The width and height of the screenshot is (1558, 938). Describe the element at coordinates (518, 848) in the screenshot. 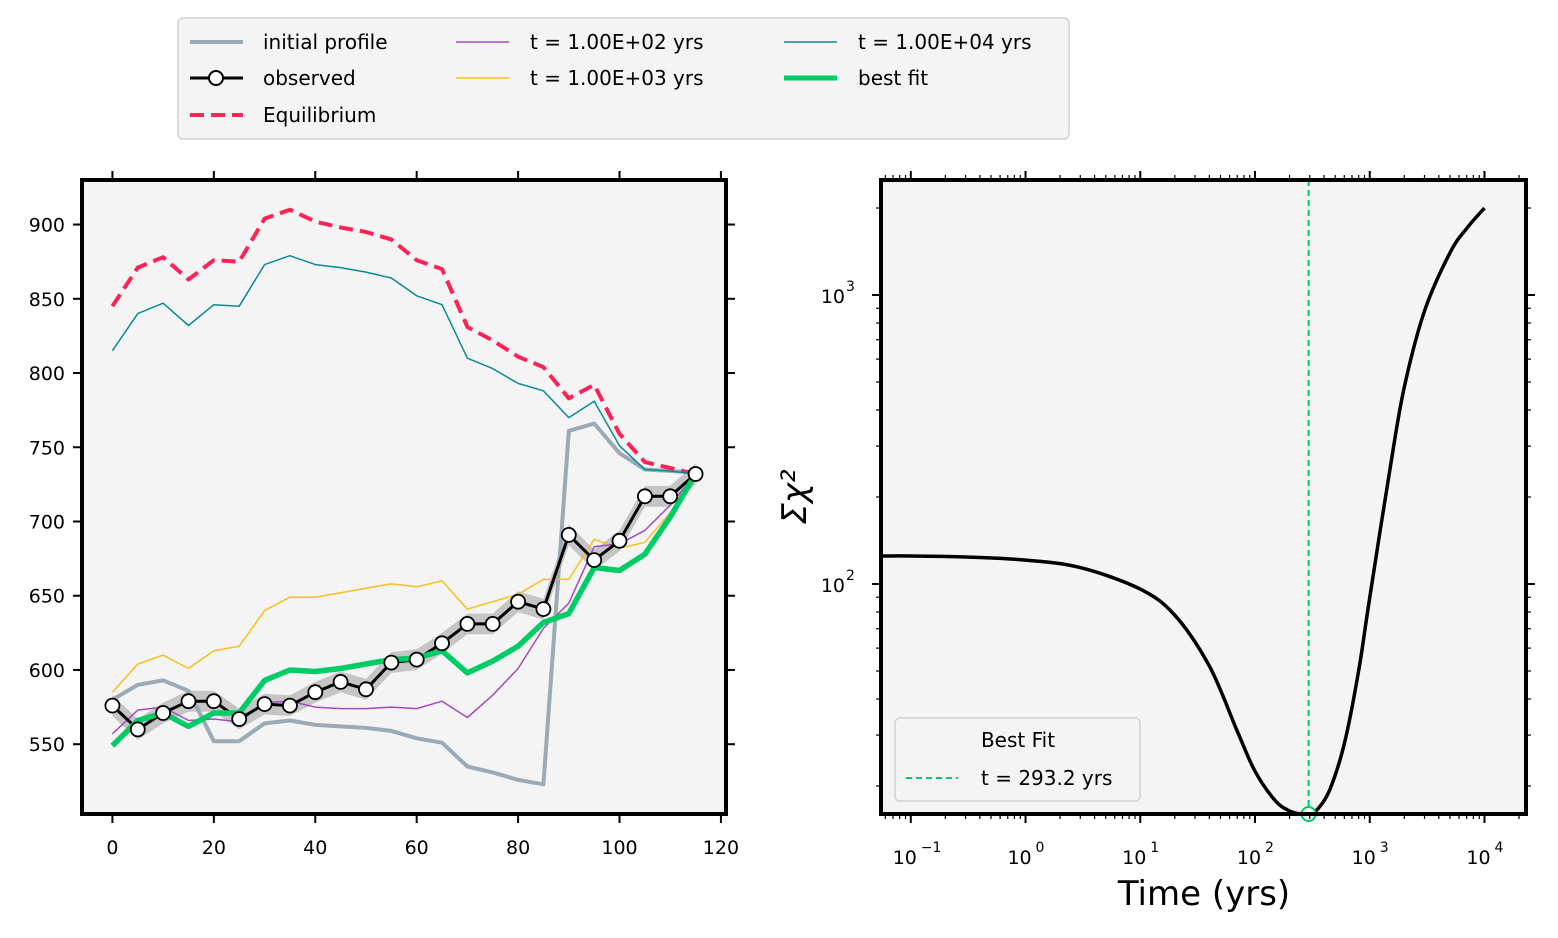

I see `x-tick-label: 80` at that location.